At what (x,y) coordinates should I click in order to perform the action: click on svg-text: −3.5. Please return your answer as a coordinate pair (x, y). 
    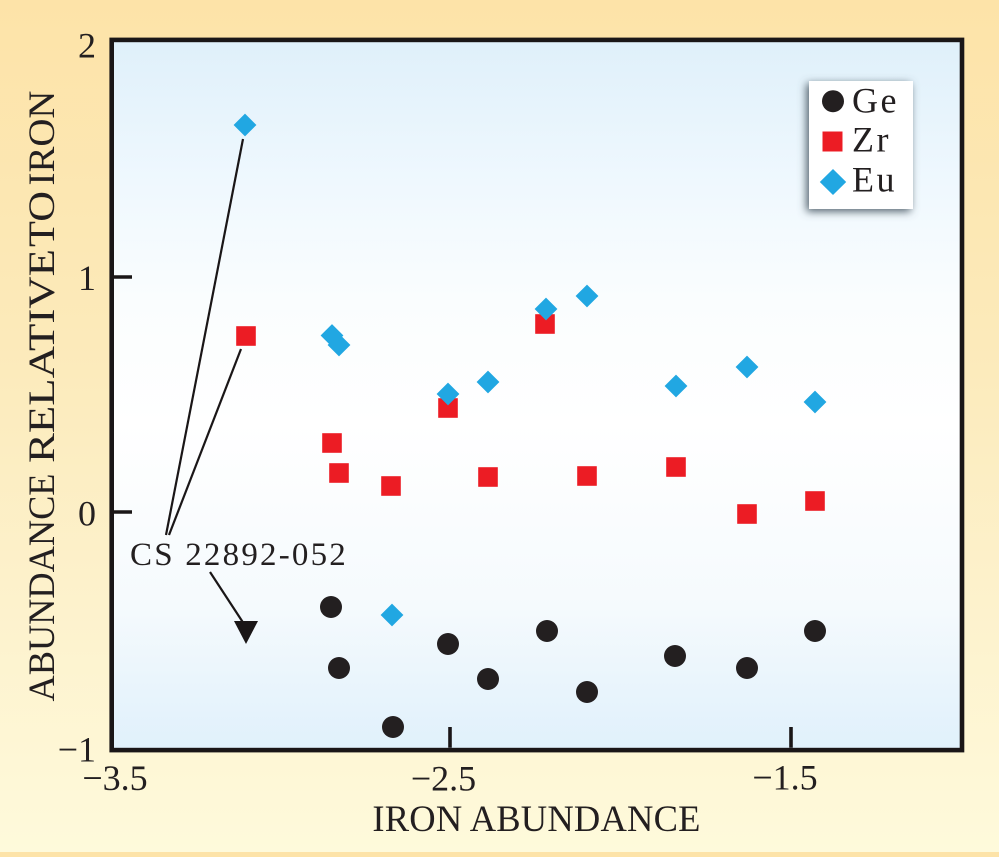
    Looking at the image, I should click on (114, 778).